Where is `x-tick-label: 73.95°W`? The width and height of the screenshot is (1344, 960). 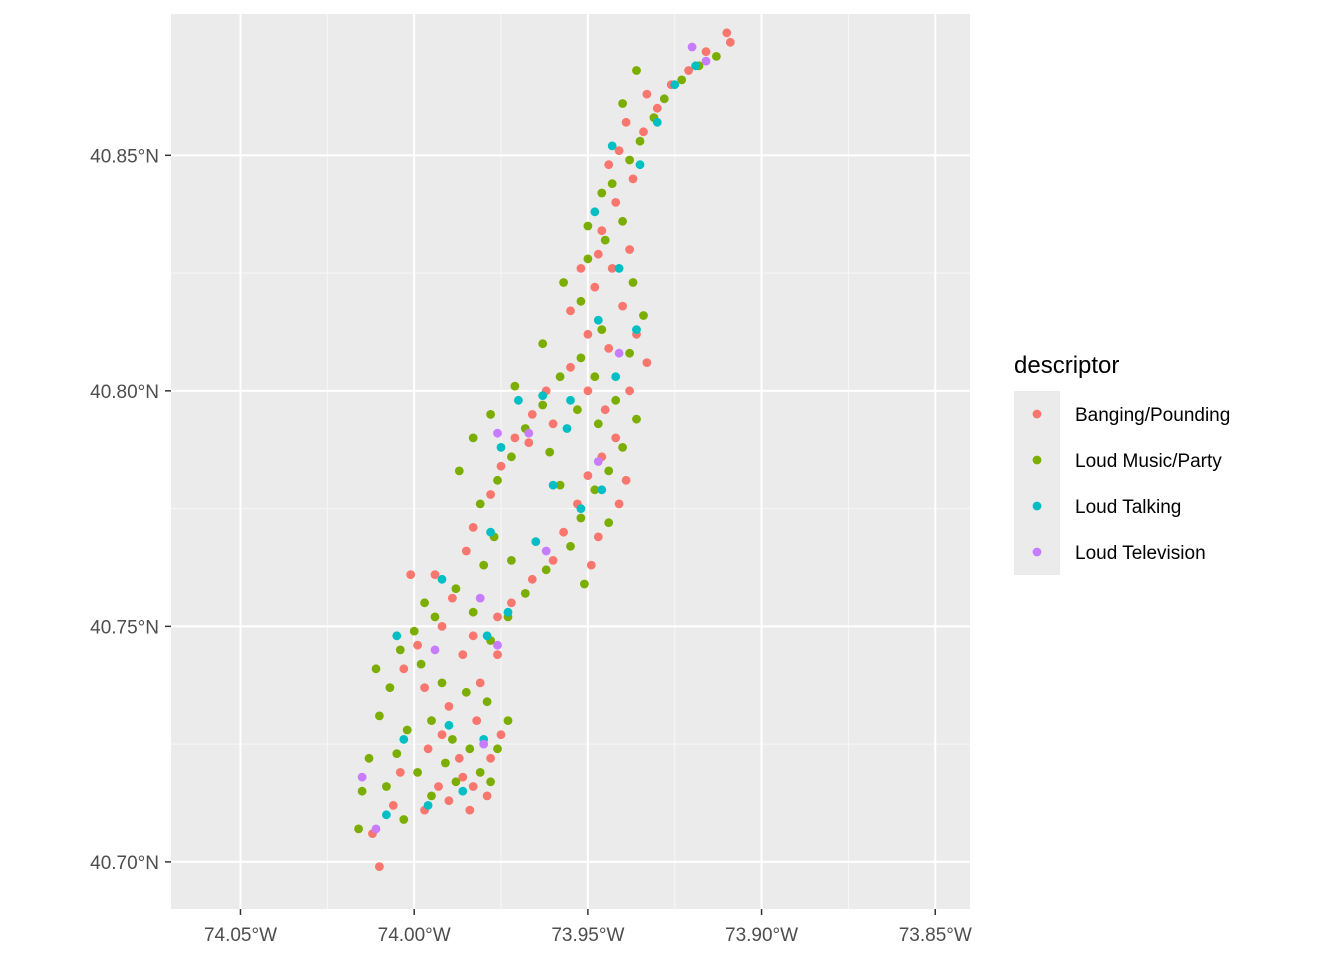 x-tick-label: 73.95°W is located at coordinates (587, 935).